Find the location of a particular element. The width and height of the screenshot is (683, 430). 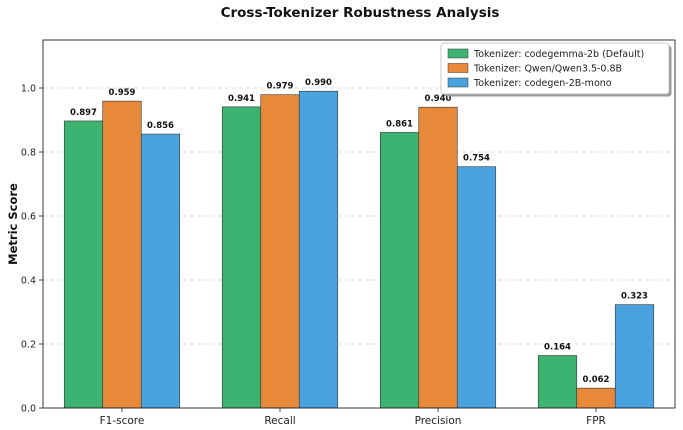

bar-value-label: 0.861 is located at coordinates (399, 124).